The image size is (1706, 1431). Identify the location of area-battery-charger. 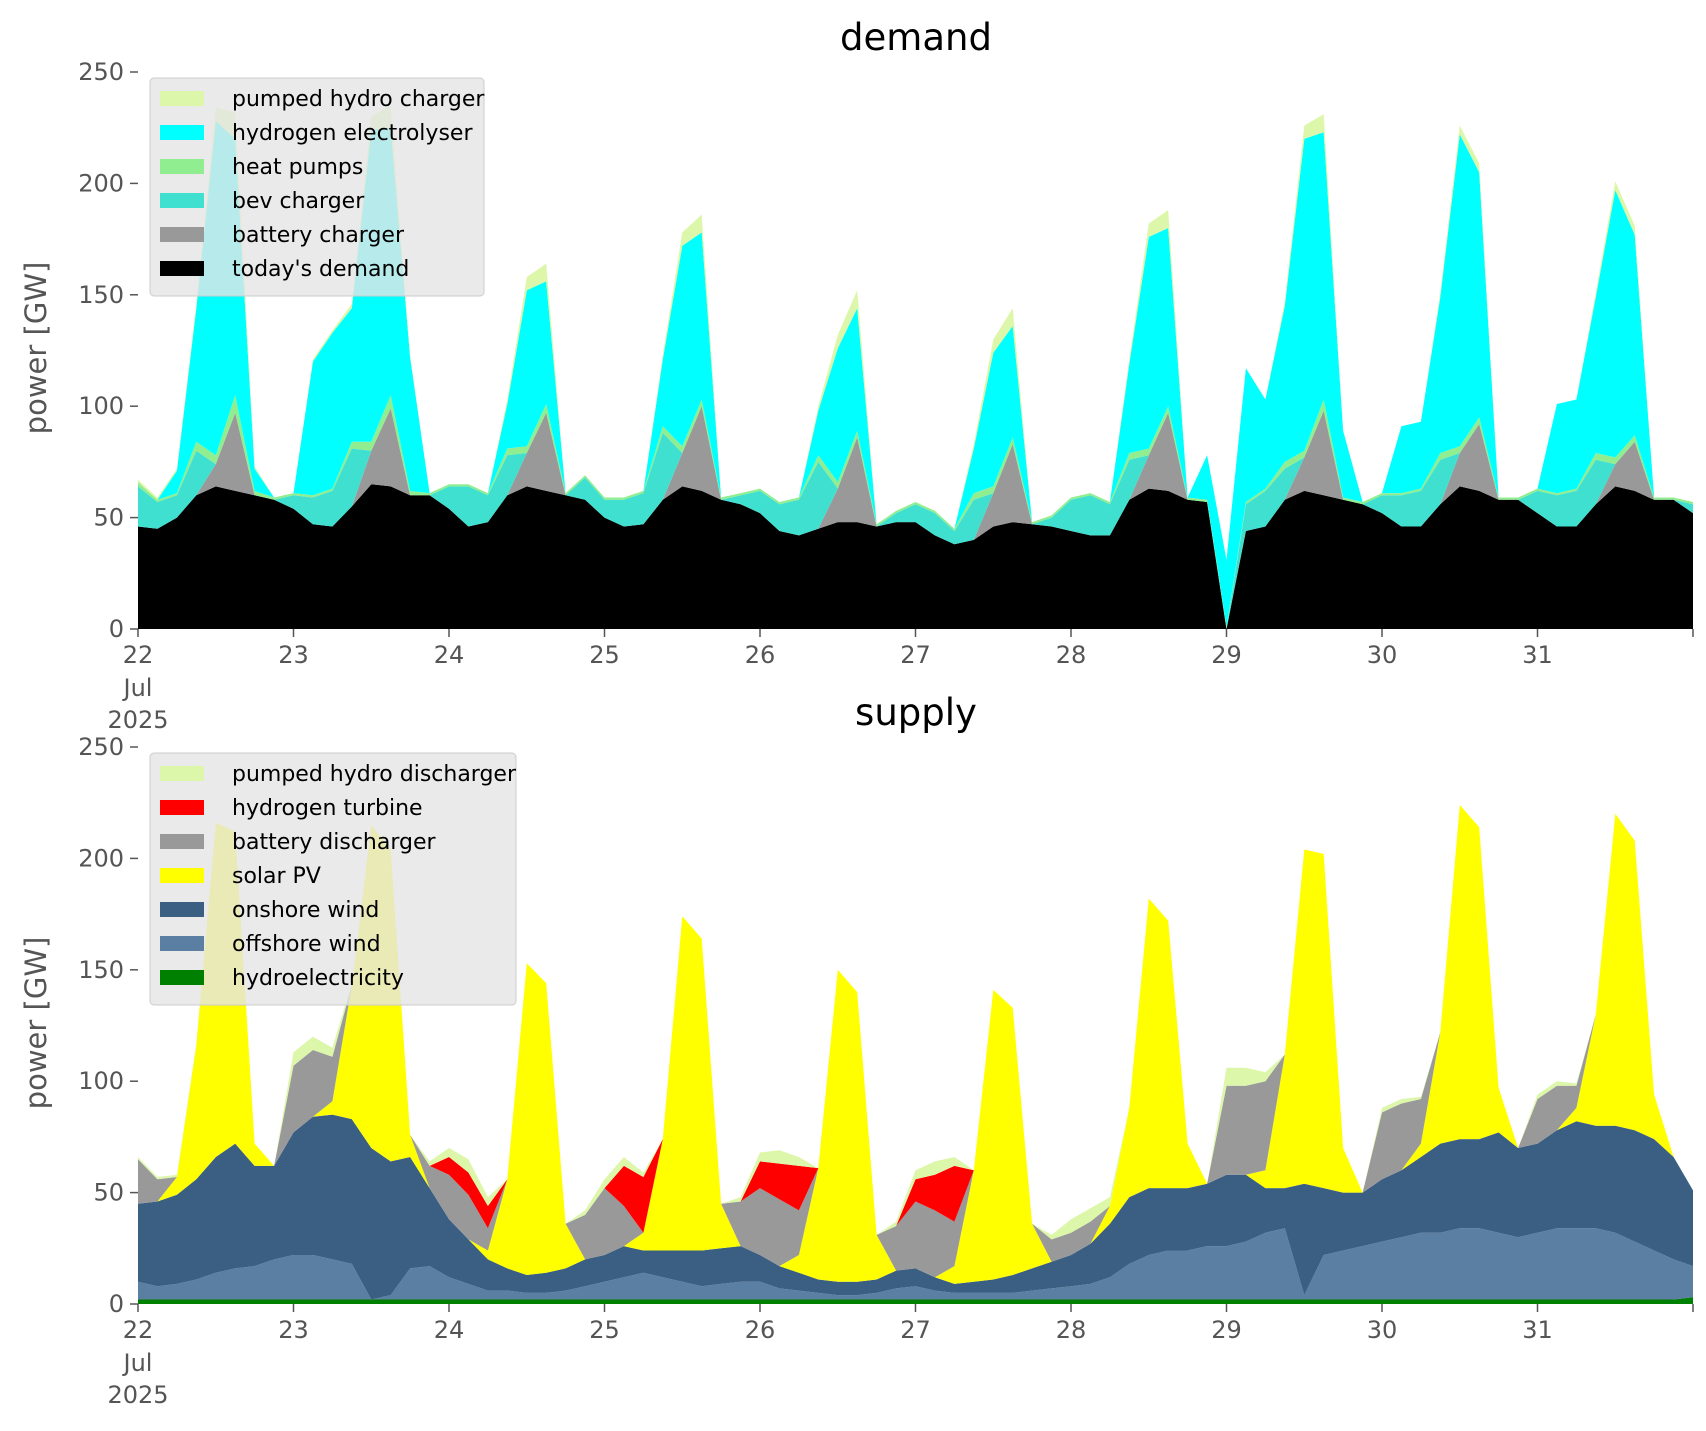
(915, 517).